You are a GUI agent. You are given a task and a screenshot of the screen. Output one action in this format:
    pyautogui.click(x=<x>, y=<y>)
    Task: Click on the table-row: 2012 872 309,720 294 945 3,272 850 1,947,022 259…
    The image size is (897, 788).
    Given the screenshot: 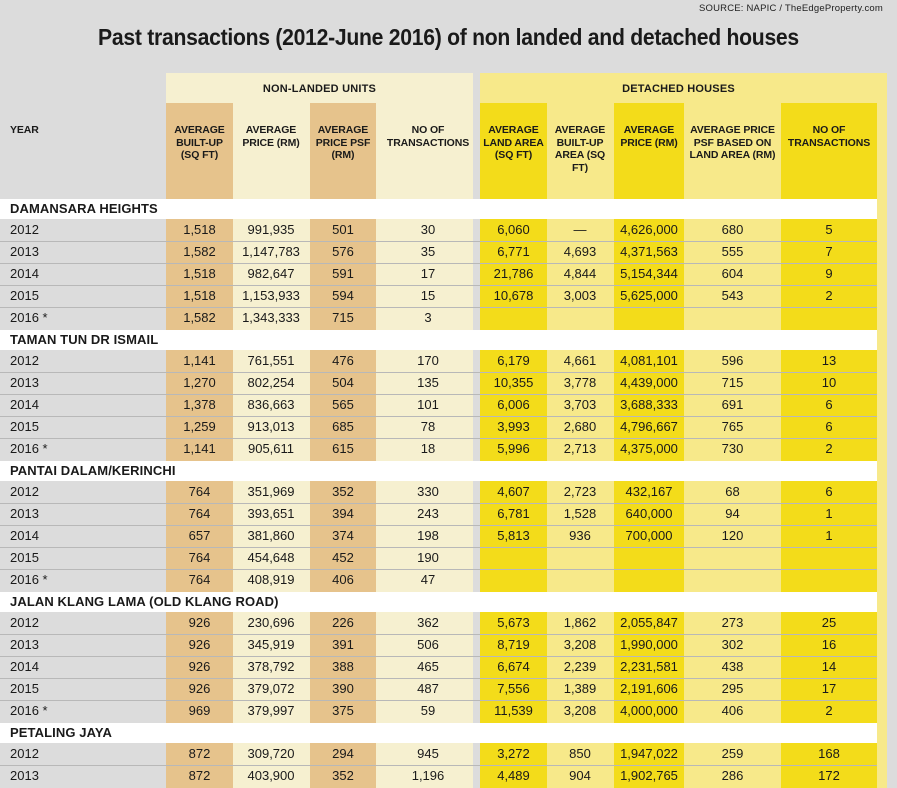 What is the action you would take?
    pyautogui.click(x=448, y=754)
    